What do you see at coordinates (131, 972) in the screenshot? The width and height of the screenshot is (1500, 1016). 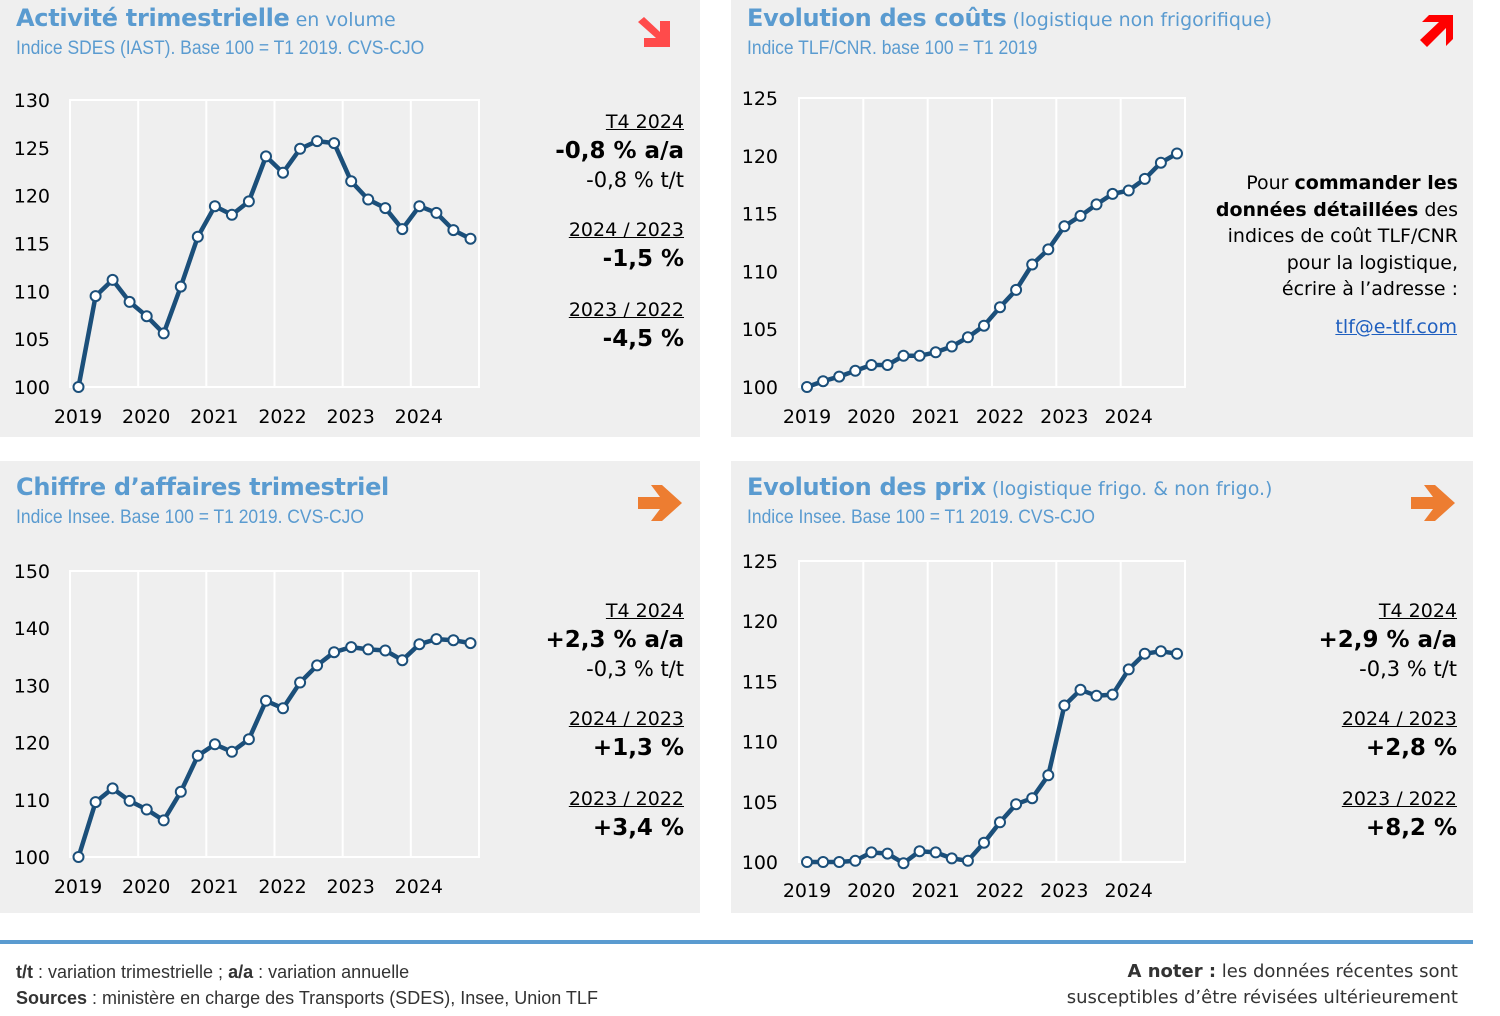 I see `legend-tt-text: : variation trimestrielle ;` at bounding box center [131, 972].